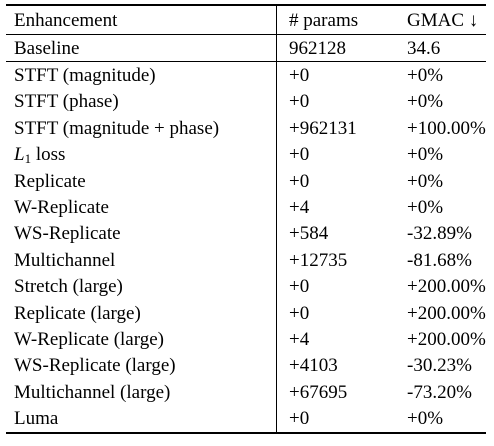 The width and height of the screenshot is (494, 446). What do you see at coordinates (446, 128) in the screenshot?
I see `cell-gmac: +100.00%` at bounding box center [446, 128].